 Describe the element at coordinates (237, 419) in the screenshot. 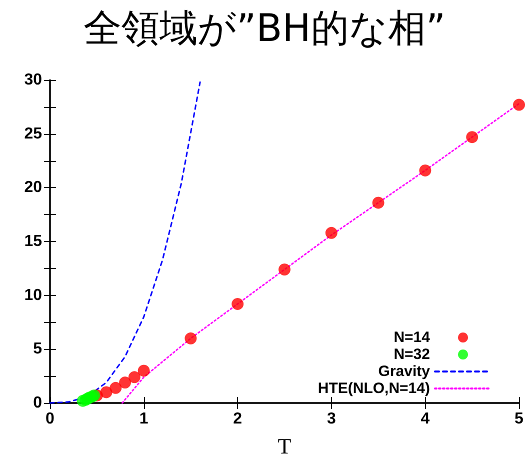

I see `x-tick-label: 2` at that location.